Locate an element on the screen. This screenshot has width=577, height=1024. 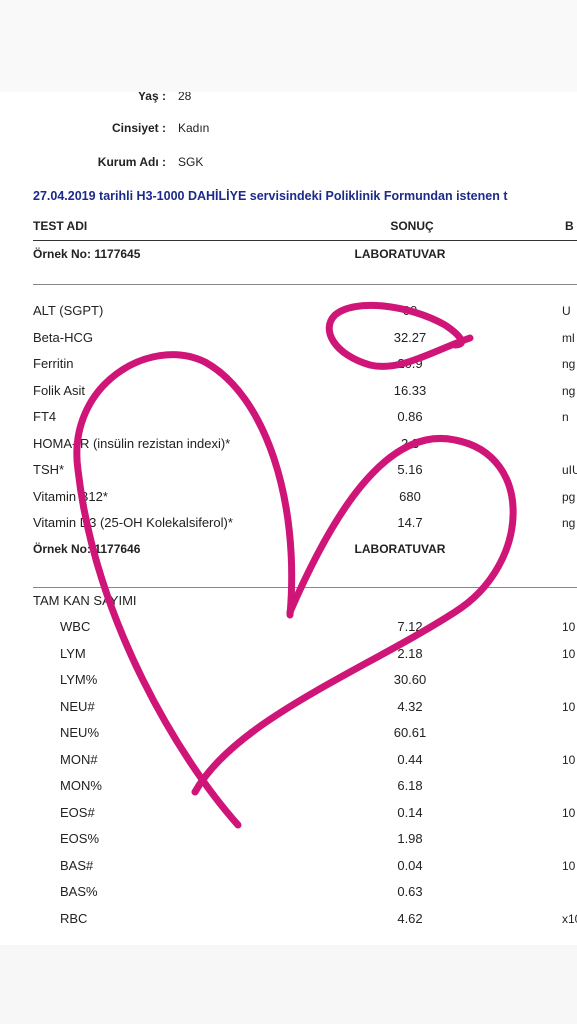
top-band is located at coordinates (288, 46).